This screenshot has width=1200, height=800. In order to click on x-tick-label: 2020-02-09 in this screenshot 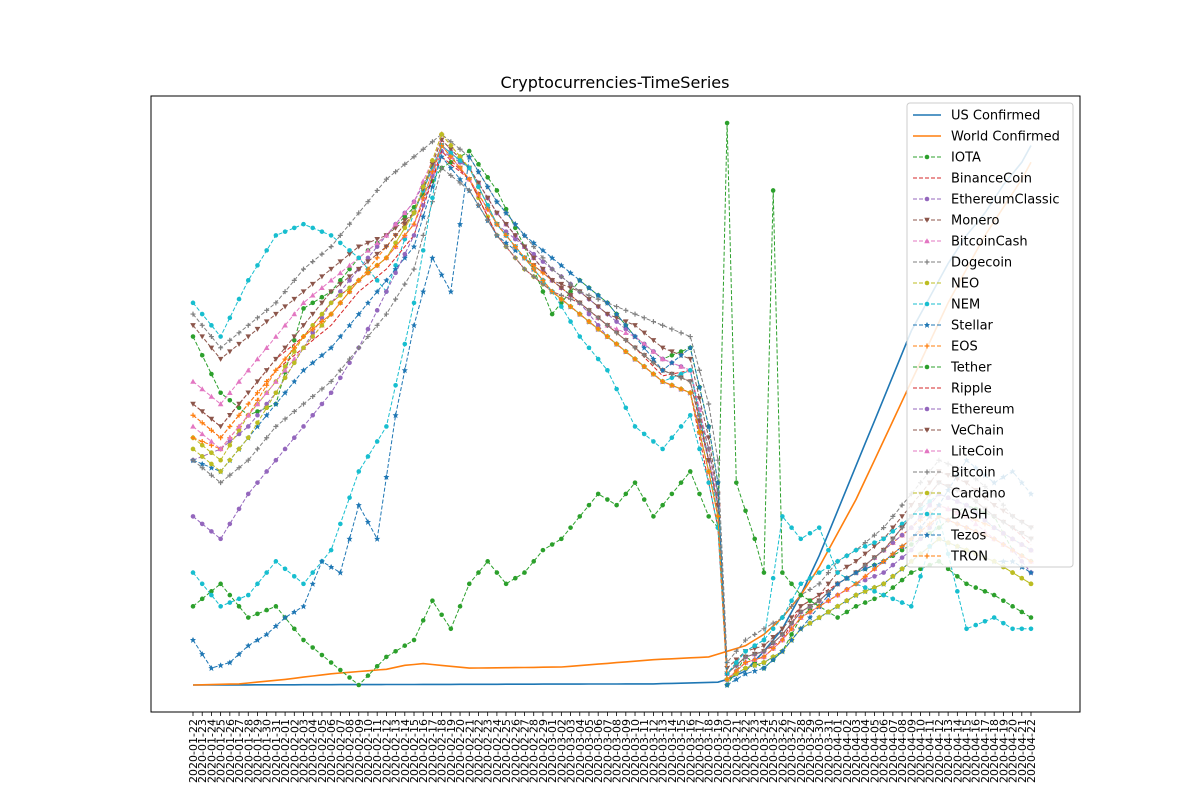, I will do `click(359, 751)`.